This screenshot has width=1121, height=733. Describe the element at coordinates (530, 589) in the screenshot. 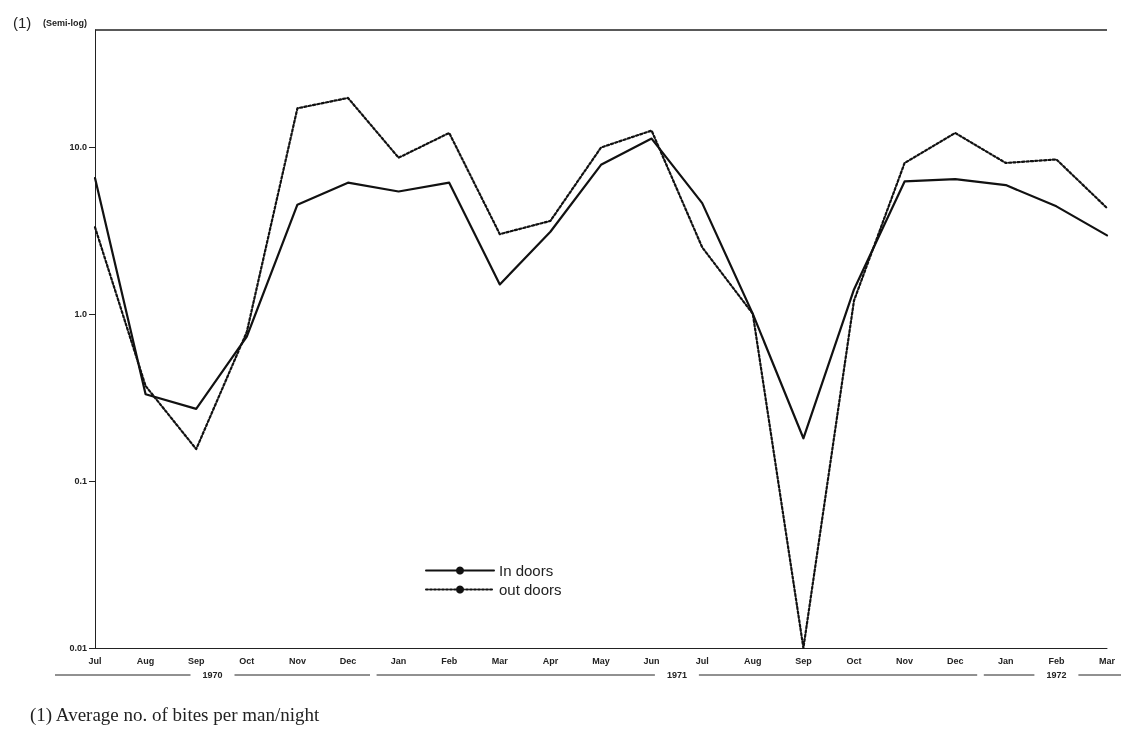

I see `legend-label: out doors` at that location.